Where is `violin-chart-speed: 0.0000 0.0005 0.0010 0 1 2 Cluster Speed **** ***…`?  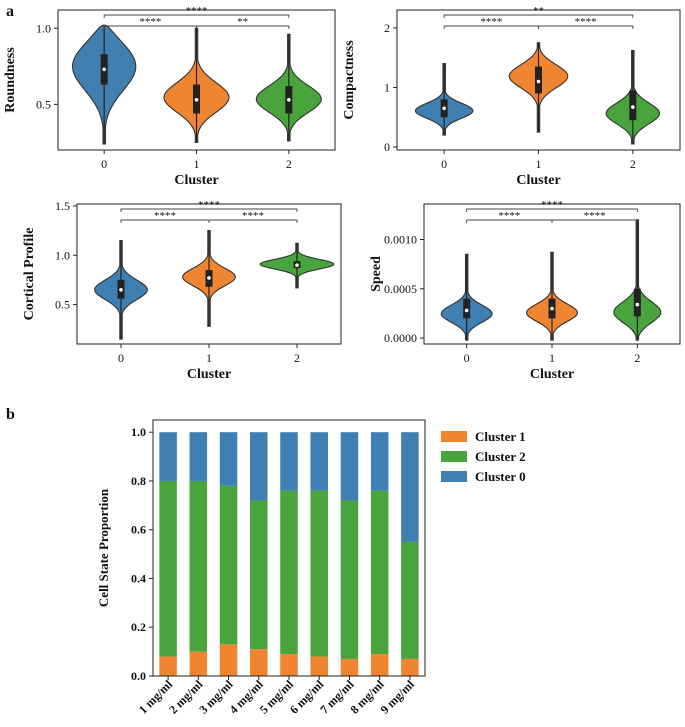
violin-chart-speed: 0.0000 0.0005 0.0010 0 1 2 Cluster Speed **** ***… is located at coordinates (525, 290).